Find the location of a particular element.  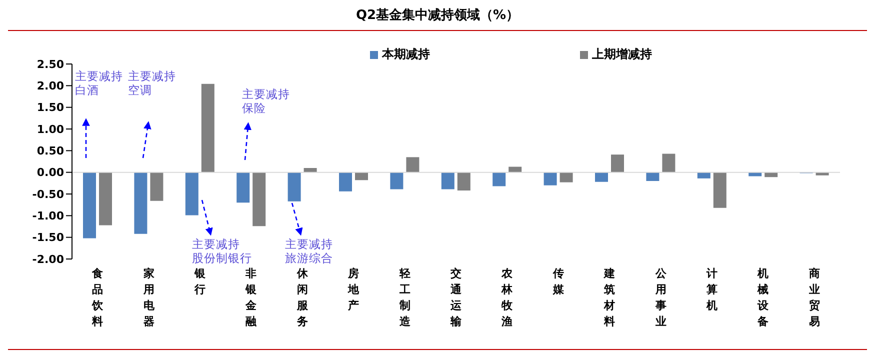

y-tick-label: -2.00 is located at coordinates (48, 259).